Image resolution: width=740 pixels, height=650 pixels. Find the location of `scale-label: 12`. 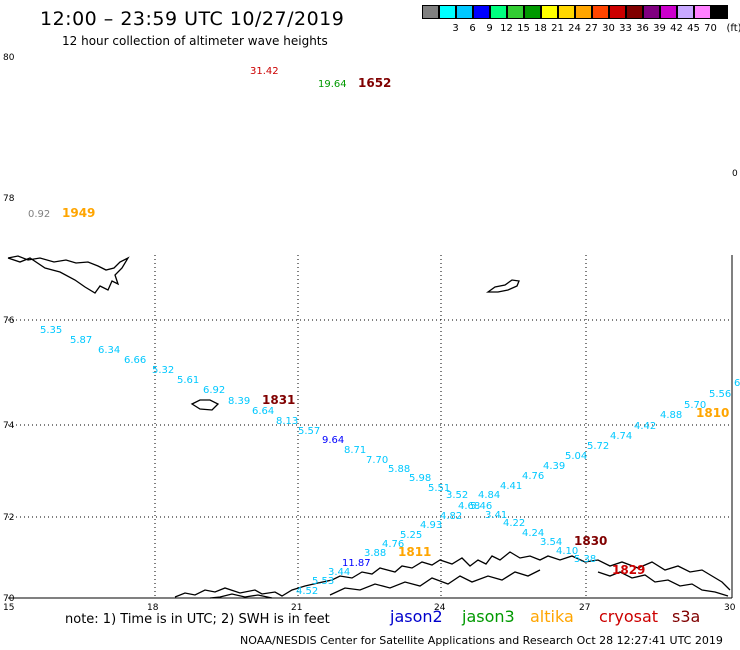

scale-label: 12 is located at coordinates (506, 28).